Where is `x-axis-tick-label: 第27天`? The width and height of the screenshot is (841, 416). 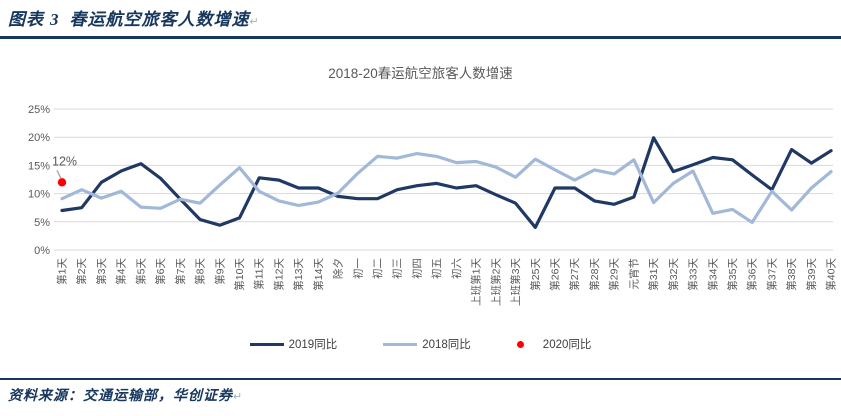 x-axis-tick-label: 第27天 is located at coordinates (574, 274).